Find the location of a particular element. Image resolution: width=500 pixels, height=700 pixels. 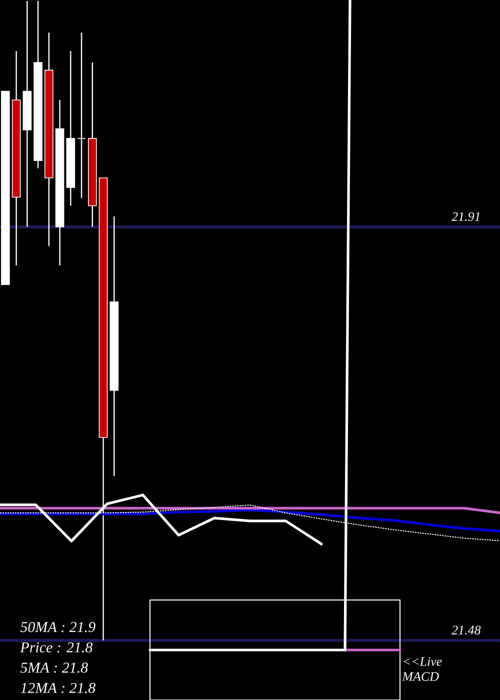

annotation: <<Live MACD is located at coordinates (422, 669).